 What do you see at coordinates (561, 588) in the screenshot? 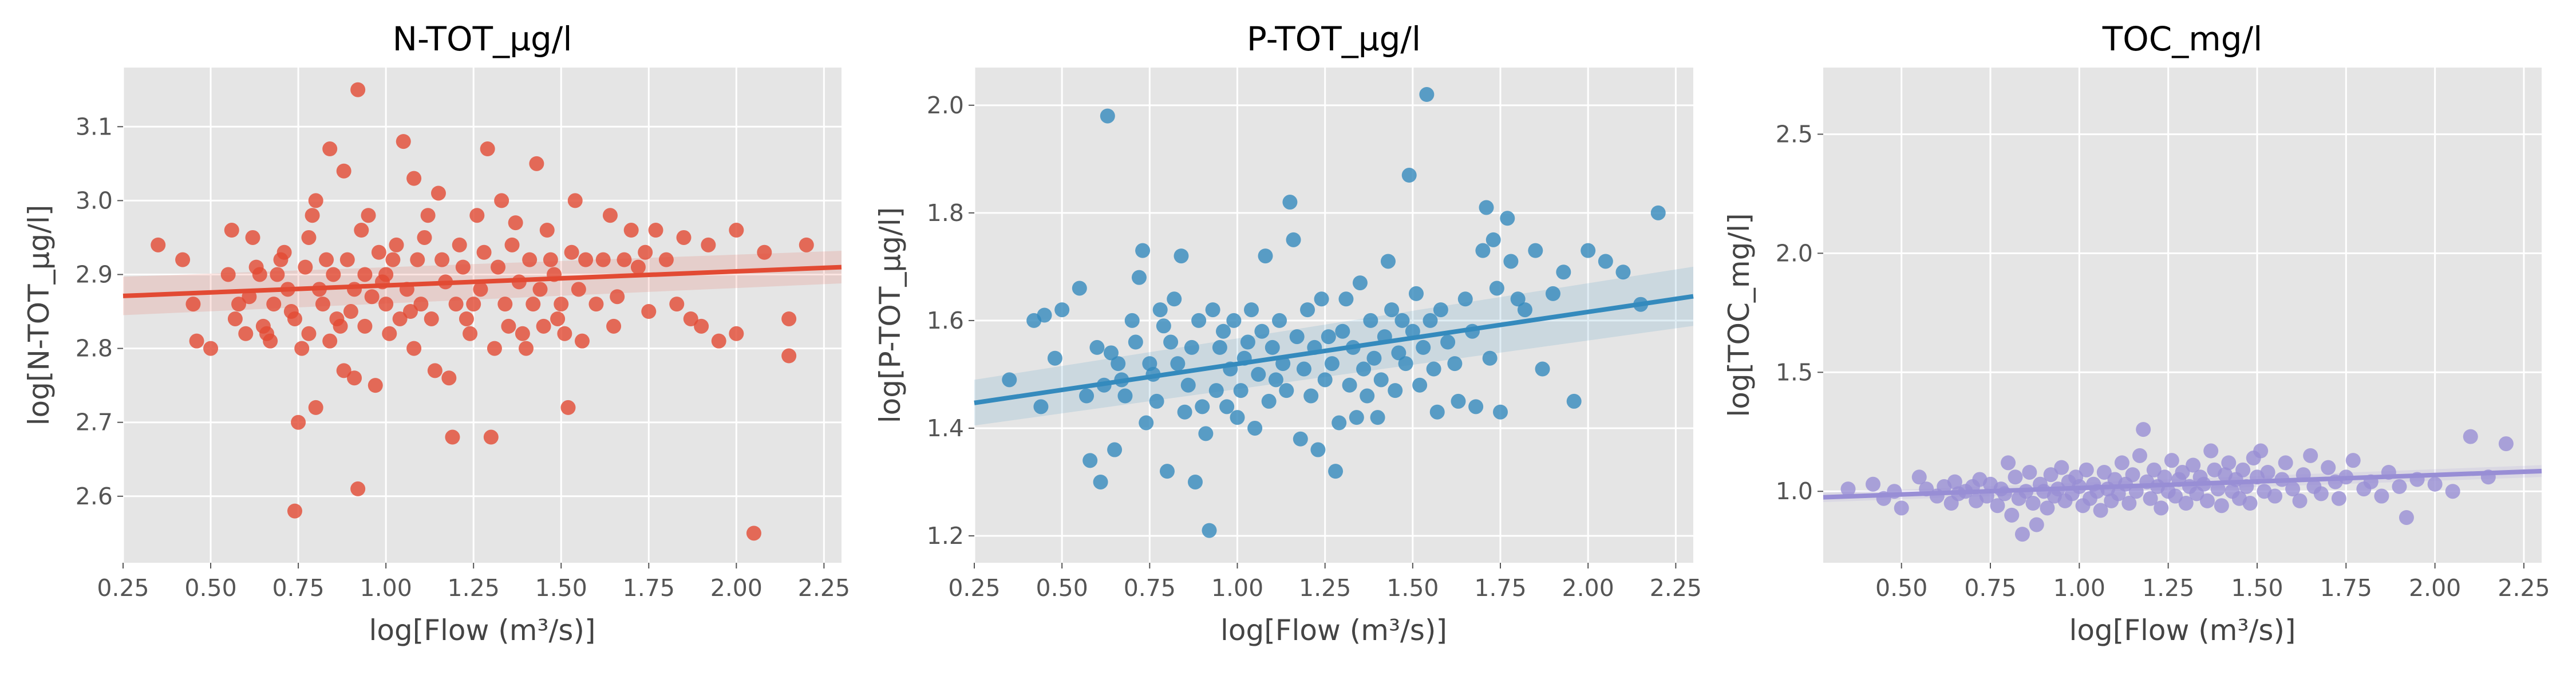
I see `n-tot-x-tick-label: 1.50` at bounding box center [561, 588].